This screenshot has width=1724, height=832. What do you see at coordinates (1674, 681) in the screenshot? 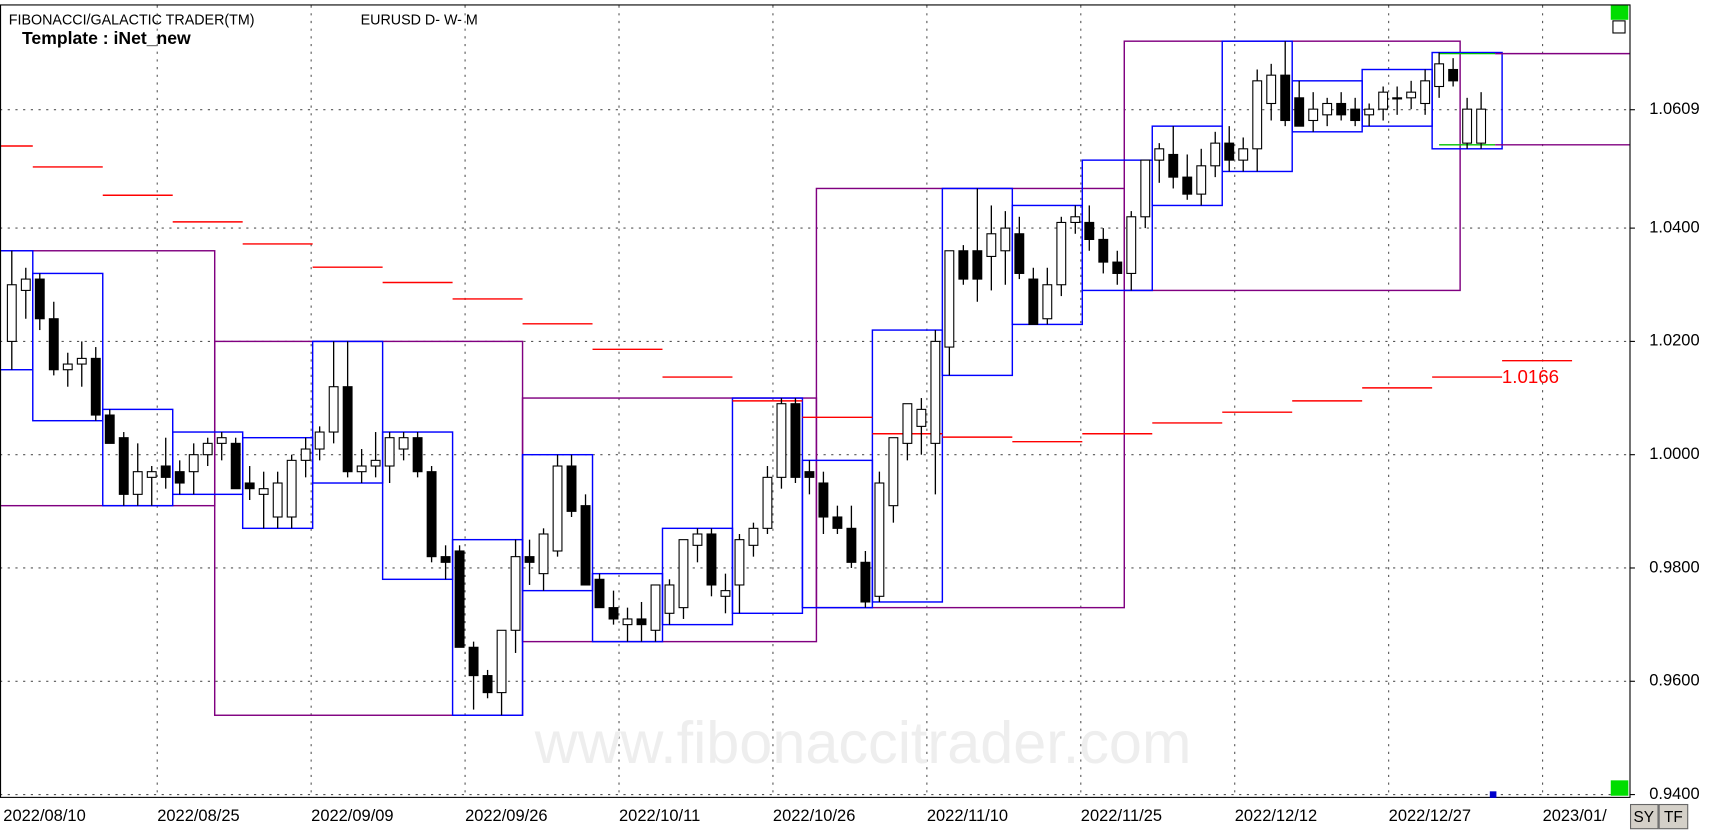
I see `y-tick-label: 0.9600` at bounding box center [1674, 681].